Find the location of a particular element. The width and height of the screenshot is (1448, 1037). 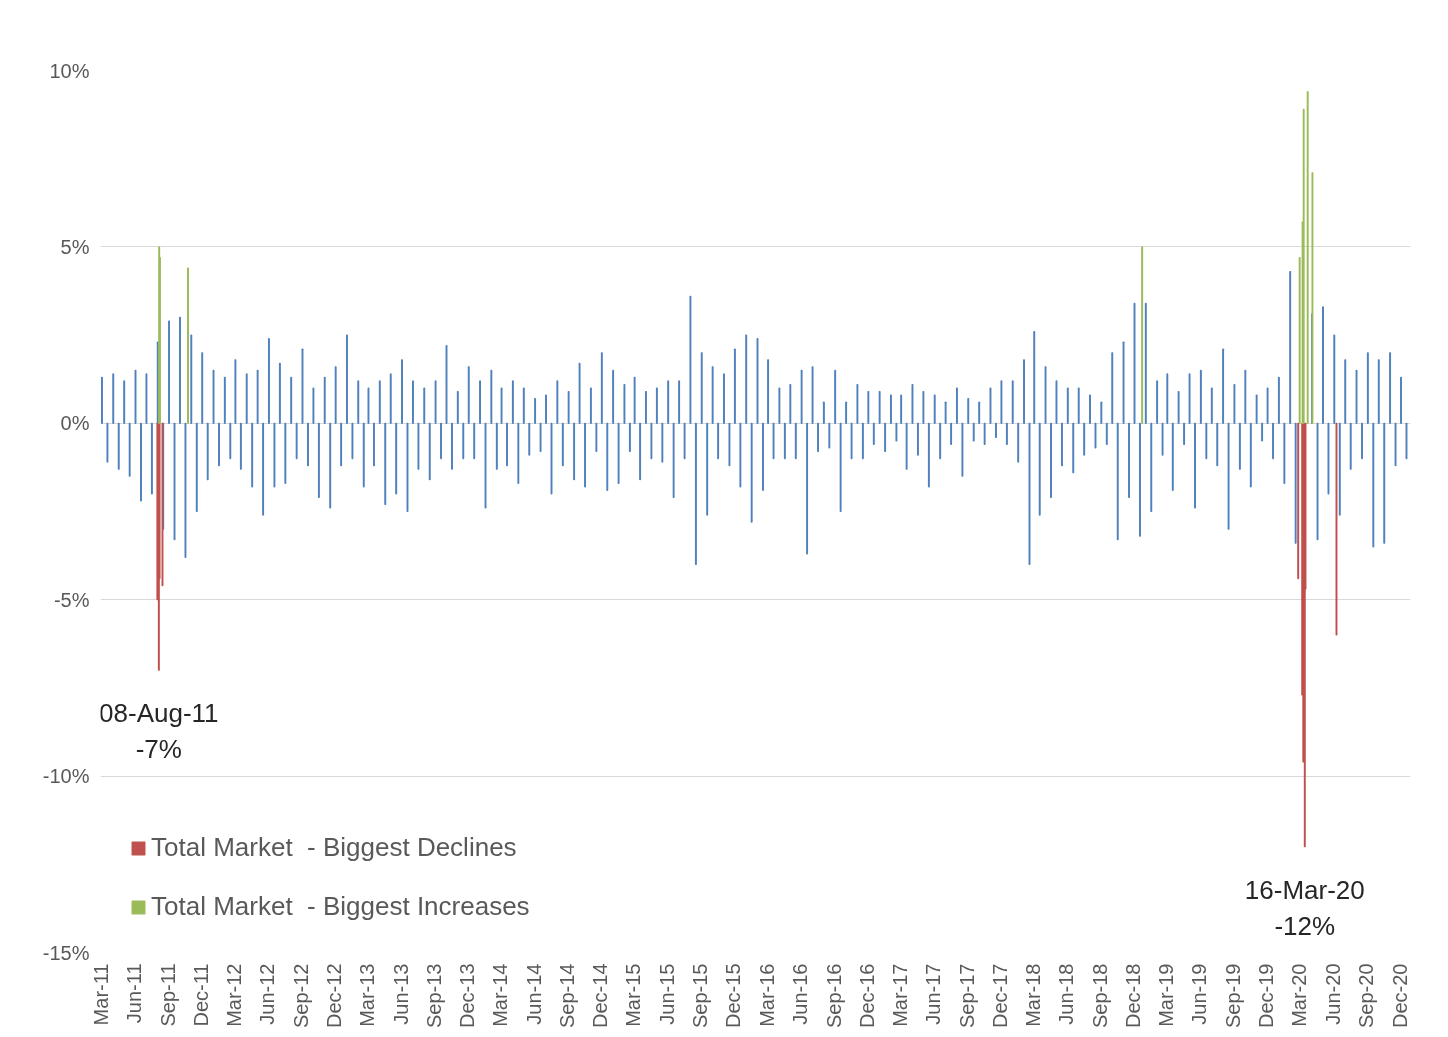

x-tick-label: Mar-17 is located at coordinates (899, 995).